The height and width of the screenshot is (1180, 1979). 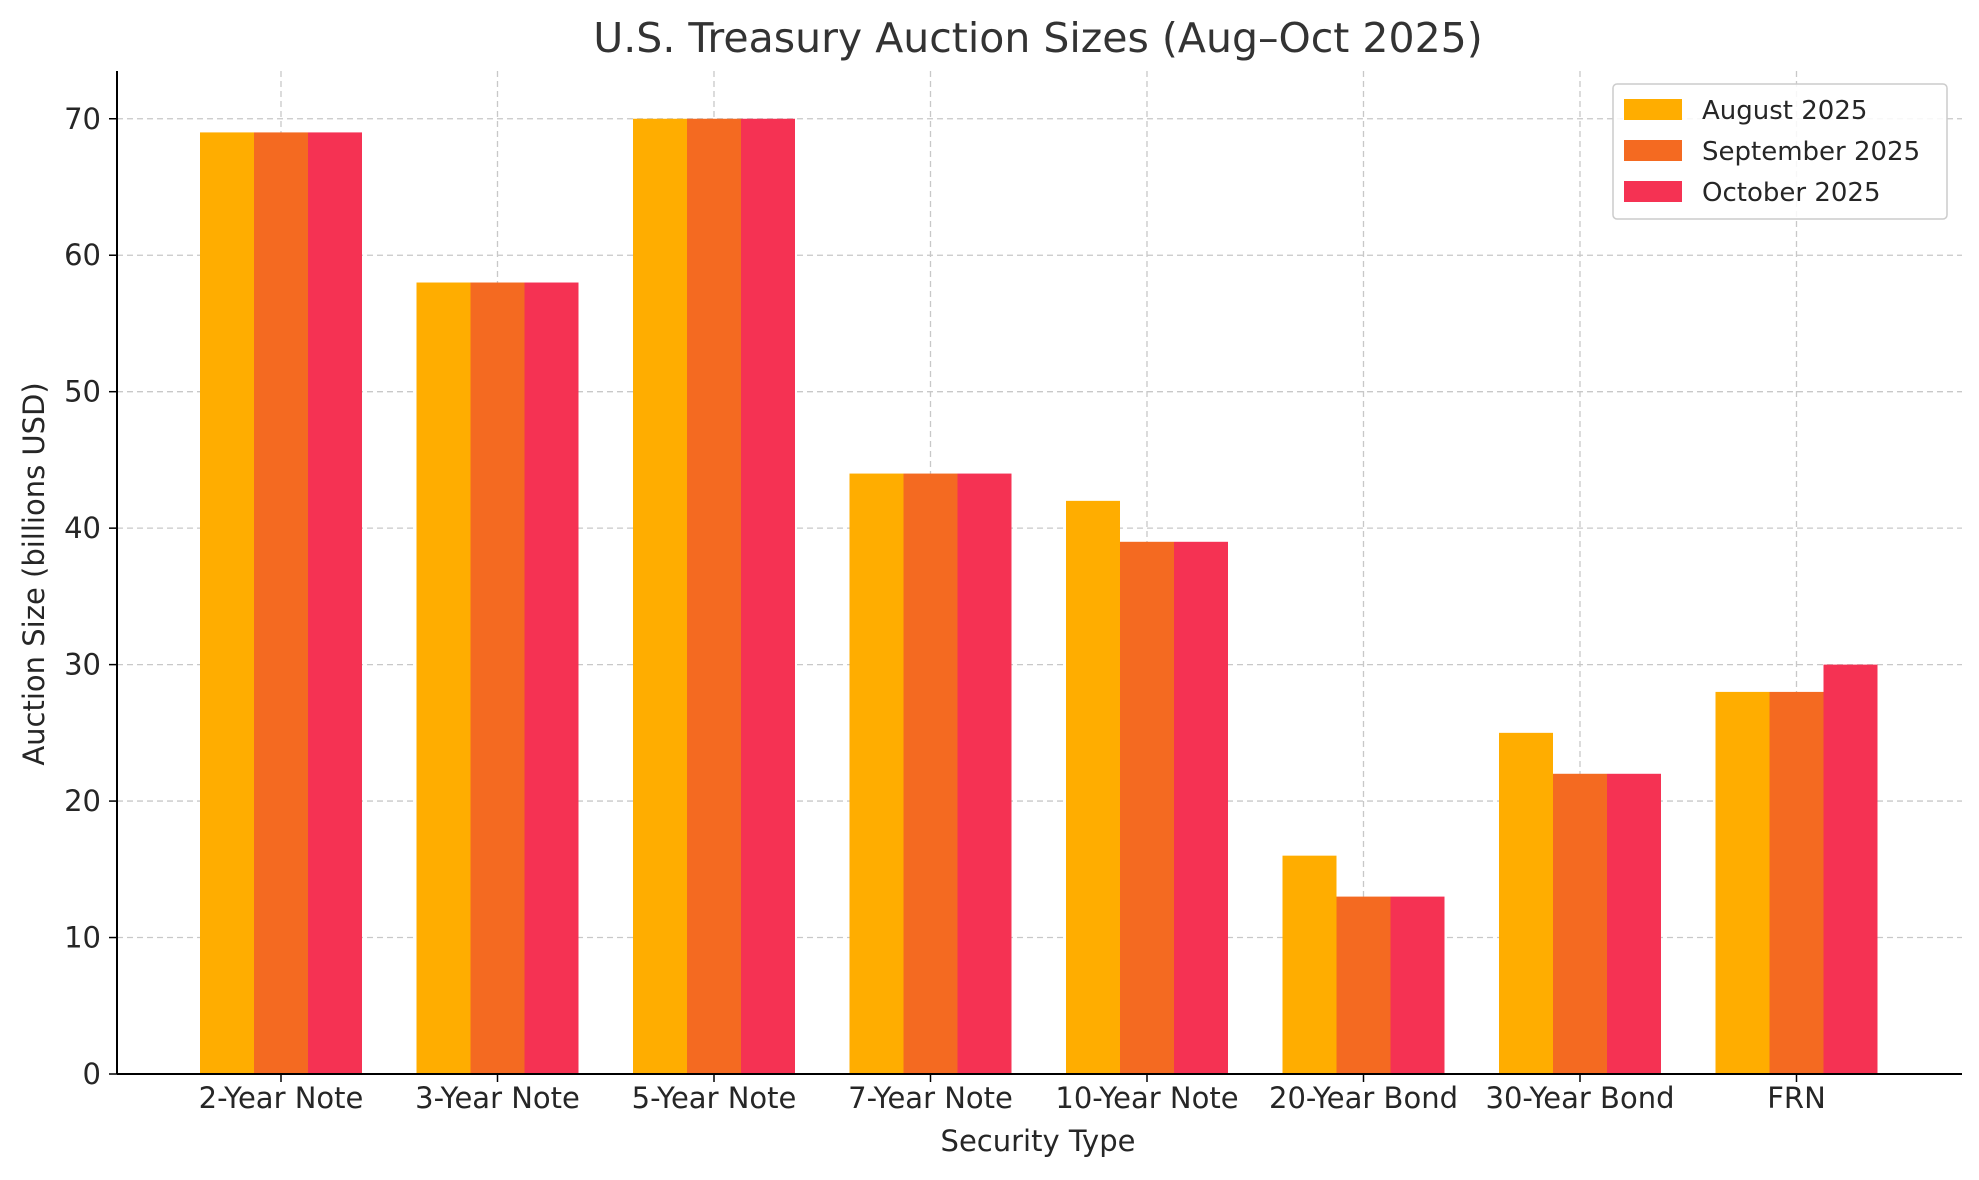 What do you see at coordinates (82, 528) in the screenshot?
I see `y-tick-label: 40` at bounding box center [82, 528].